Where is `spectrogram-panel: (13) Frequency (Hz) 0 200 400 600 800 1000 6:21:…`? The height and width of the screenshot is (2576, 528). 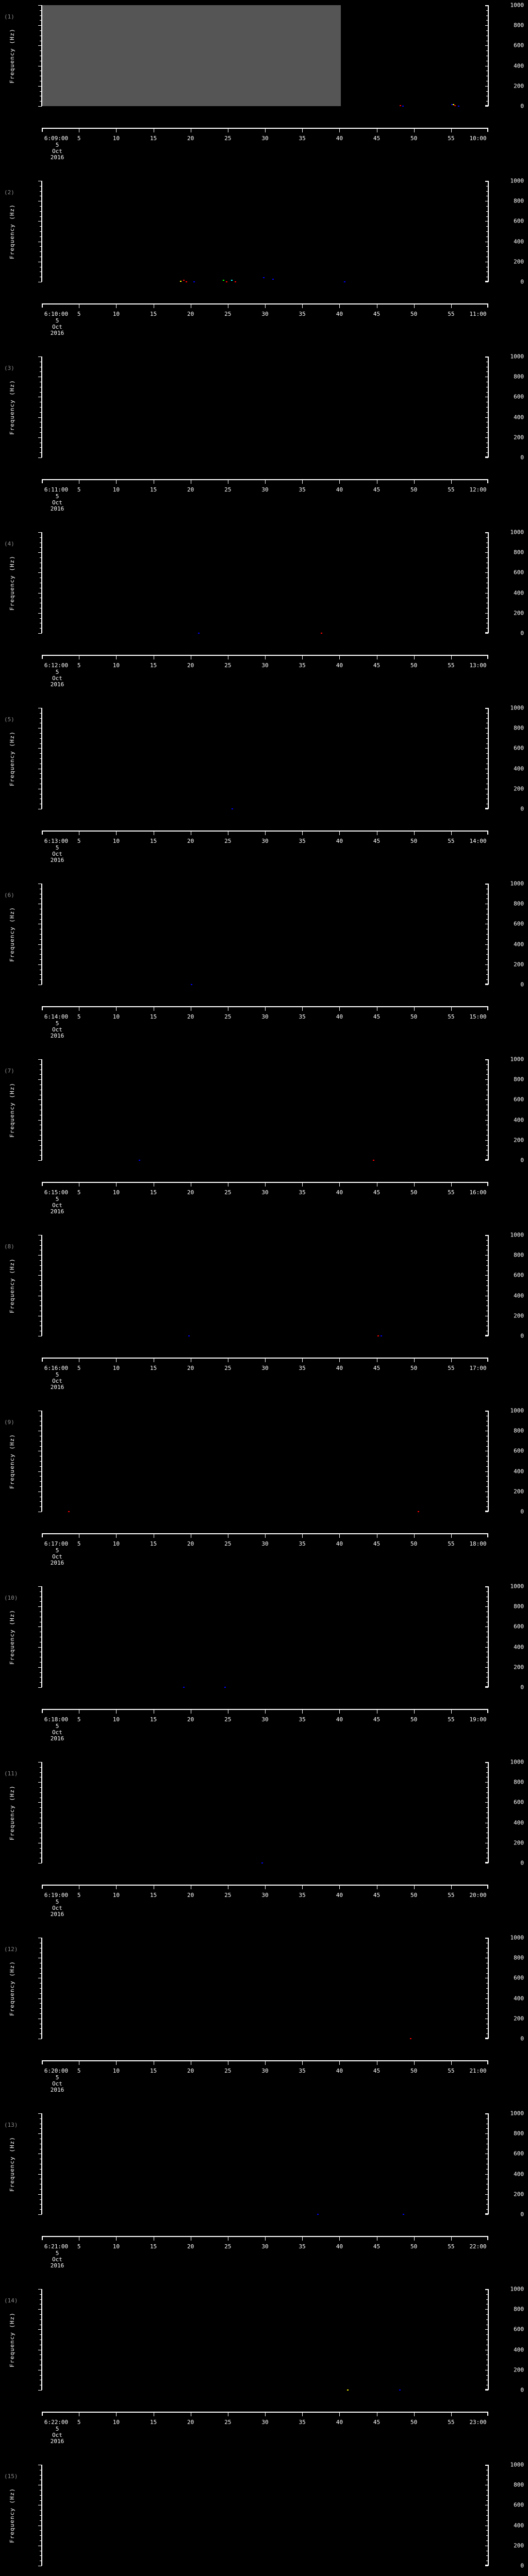
spectrogram-panel: (13) Frequency (Hz) 0 200 400 600 800 1000 6:21:… is located at coordinates (264, 2196).